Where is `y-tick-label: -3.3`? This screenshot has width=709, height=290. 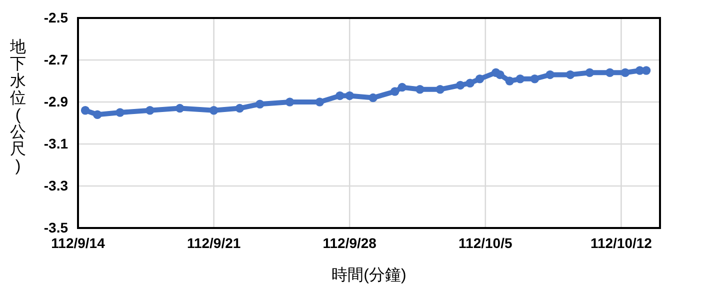 y-tick-label: -3.3 is located at coordinates (56, 185).